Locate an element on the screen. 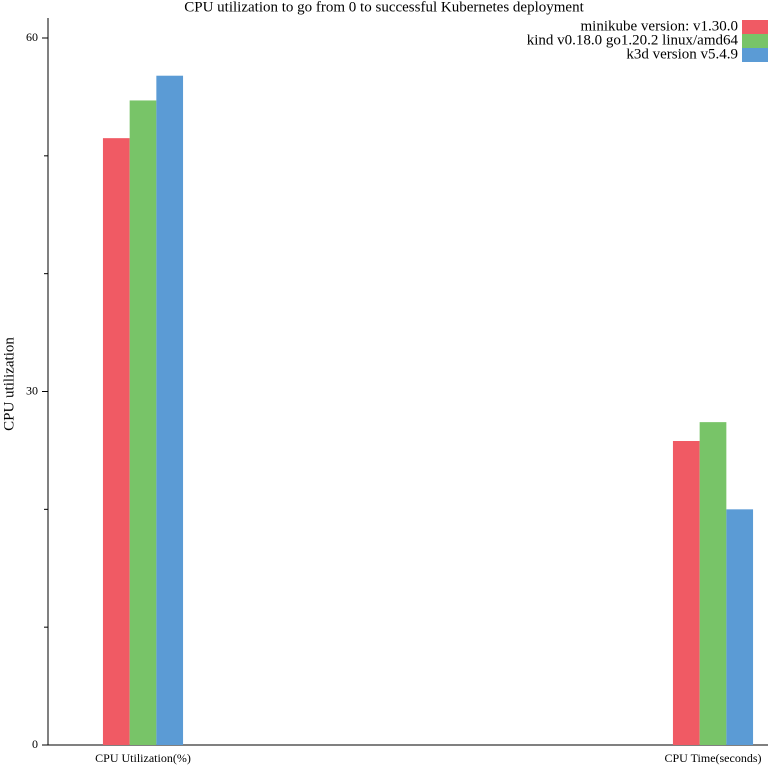  y-axis-label: CPU utilization is located at coordinates (9, 384).